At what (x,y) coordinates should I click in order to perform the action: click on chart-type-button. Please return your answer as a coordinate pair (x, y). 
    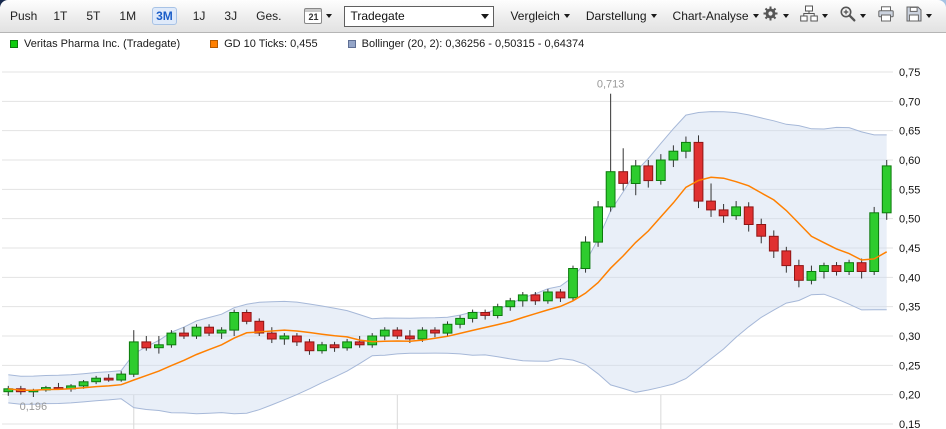
    Looking at the image, I should click on (814, 16).